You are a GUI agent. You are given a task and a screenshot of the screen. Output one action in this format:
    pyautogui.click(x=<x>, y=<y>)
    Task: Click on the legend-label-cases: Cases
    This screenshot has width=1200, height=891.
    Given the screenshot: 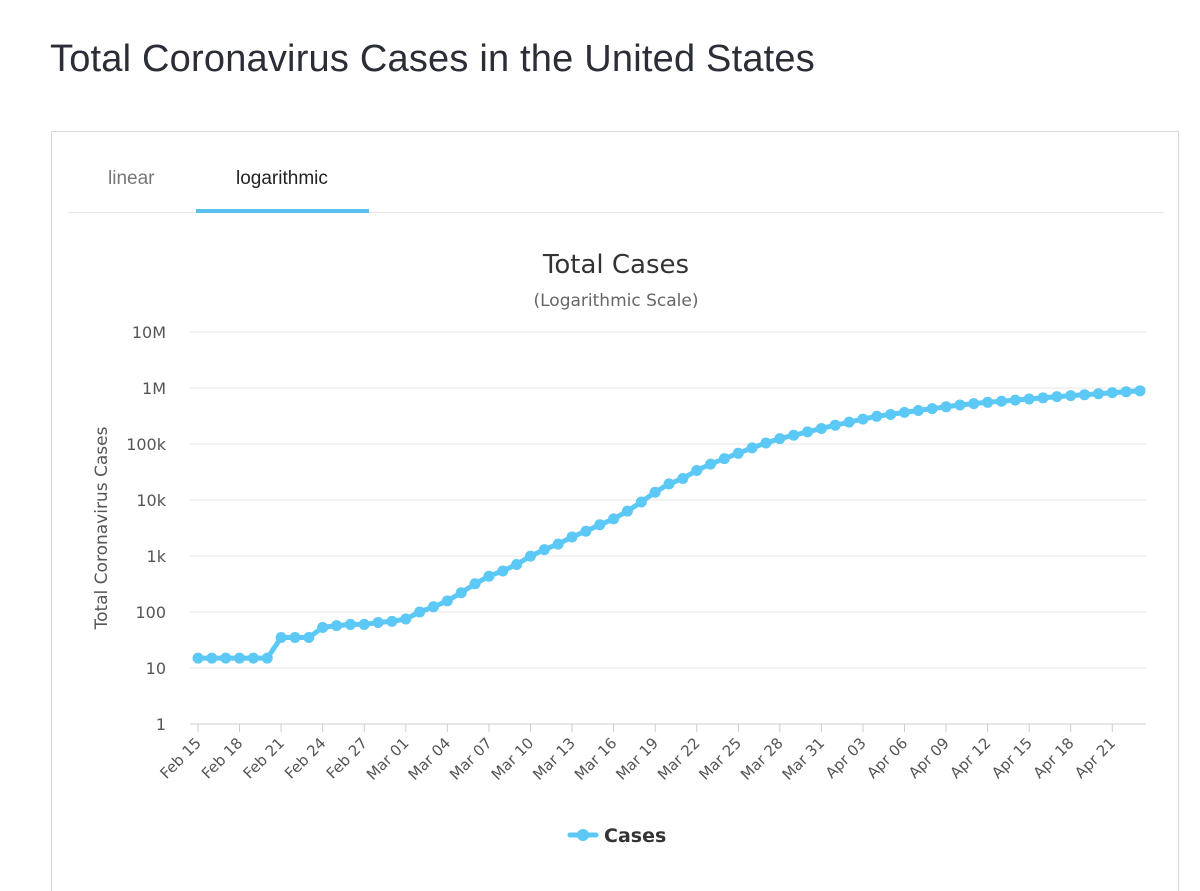 What is the action you would take?
    pyautogui.click(x=635, y=836)
    